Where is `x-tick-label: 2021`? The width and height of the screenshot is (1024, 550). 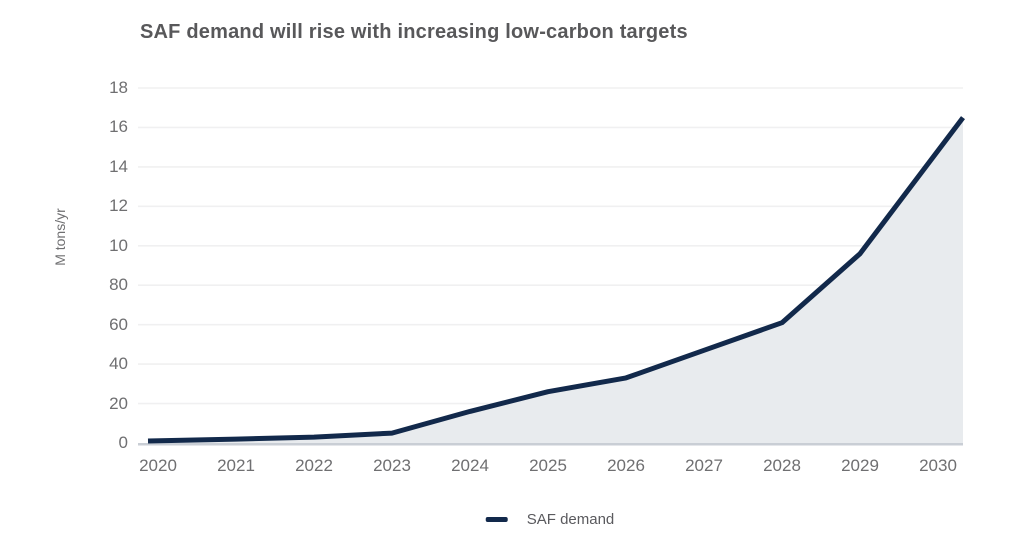 x-tick-label: 2021 is located at coordinates (236, 465).